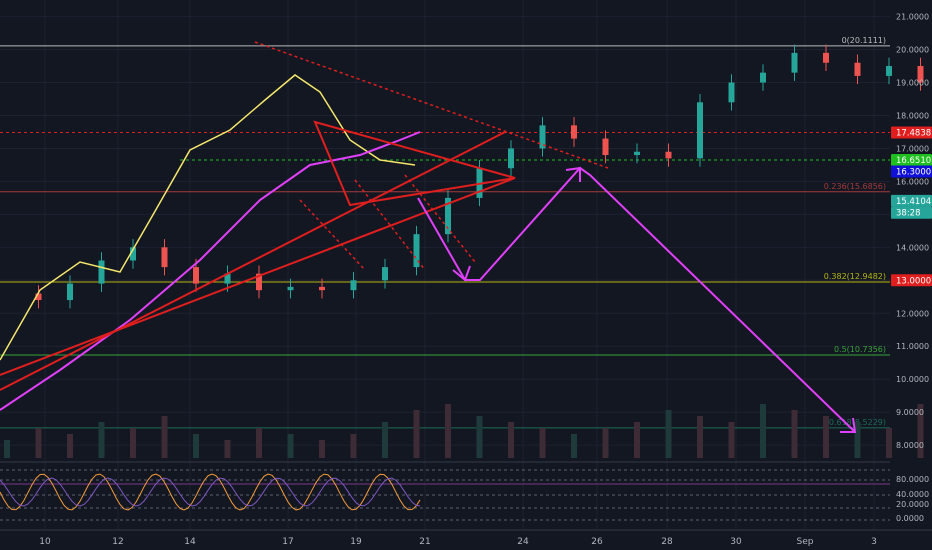 The height and width of the screenshot is (550, 932). Describe the element at coordinates (910, 412) in the screenshot. I see `y-tick-label: 9.0000` at that location.